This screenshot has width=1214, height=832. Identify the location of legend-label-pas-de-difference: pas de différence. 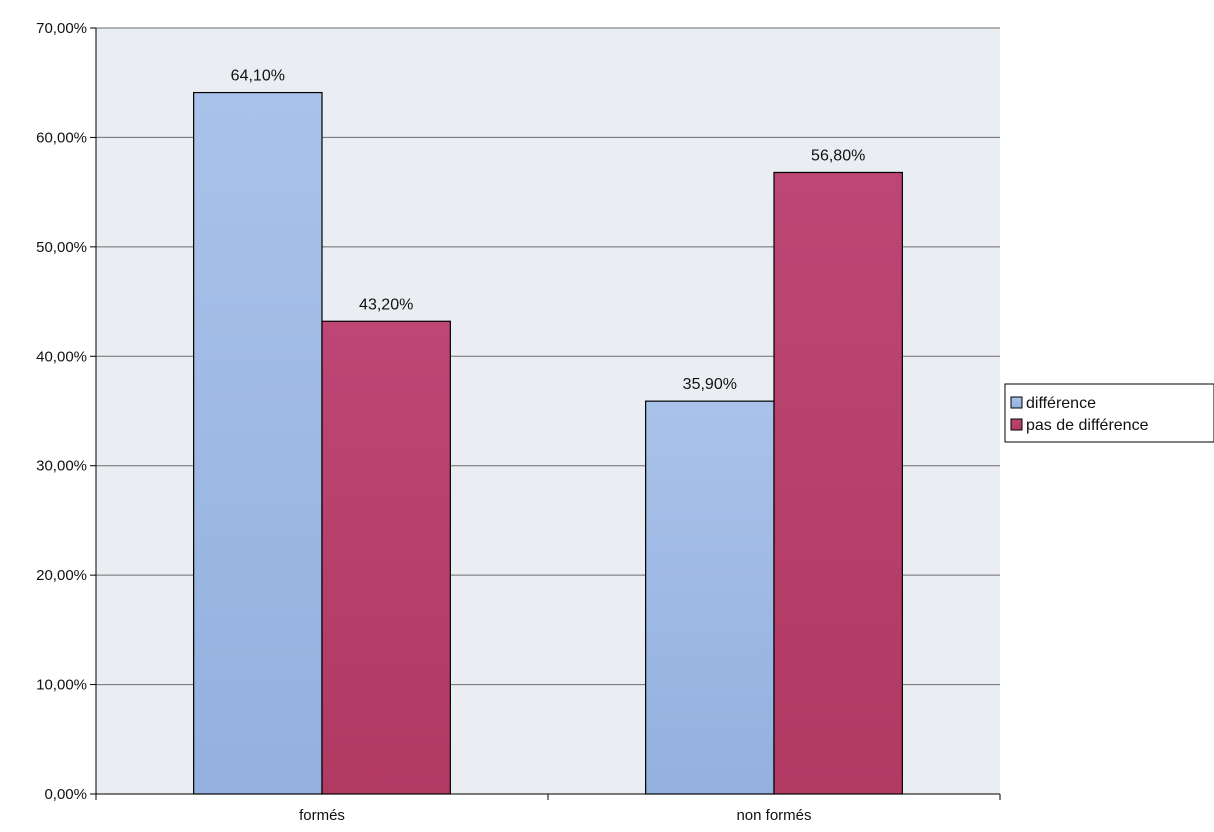
(1087, 425).